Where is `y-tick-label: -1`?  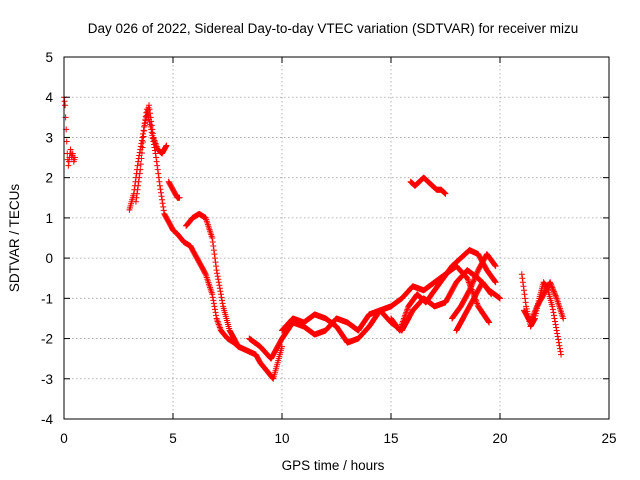
y-tick-label: -1 is located at coordinates (47, 298).